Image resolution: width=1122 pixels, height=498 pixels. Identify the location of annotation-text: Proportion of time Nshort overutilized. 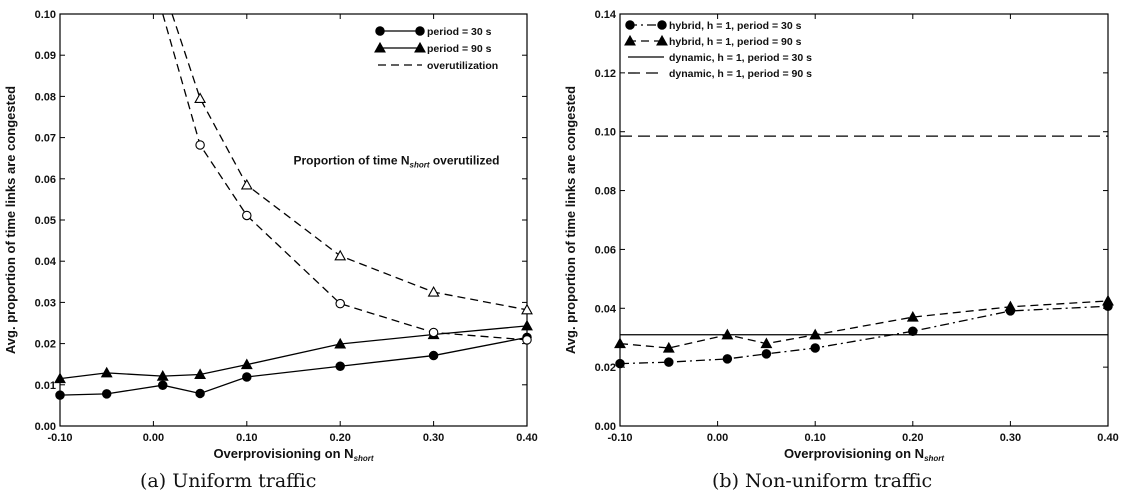
(397, 161).